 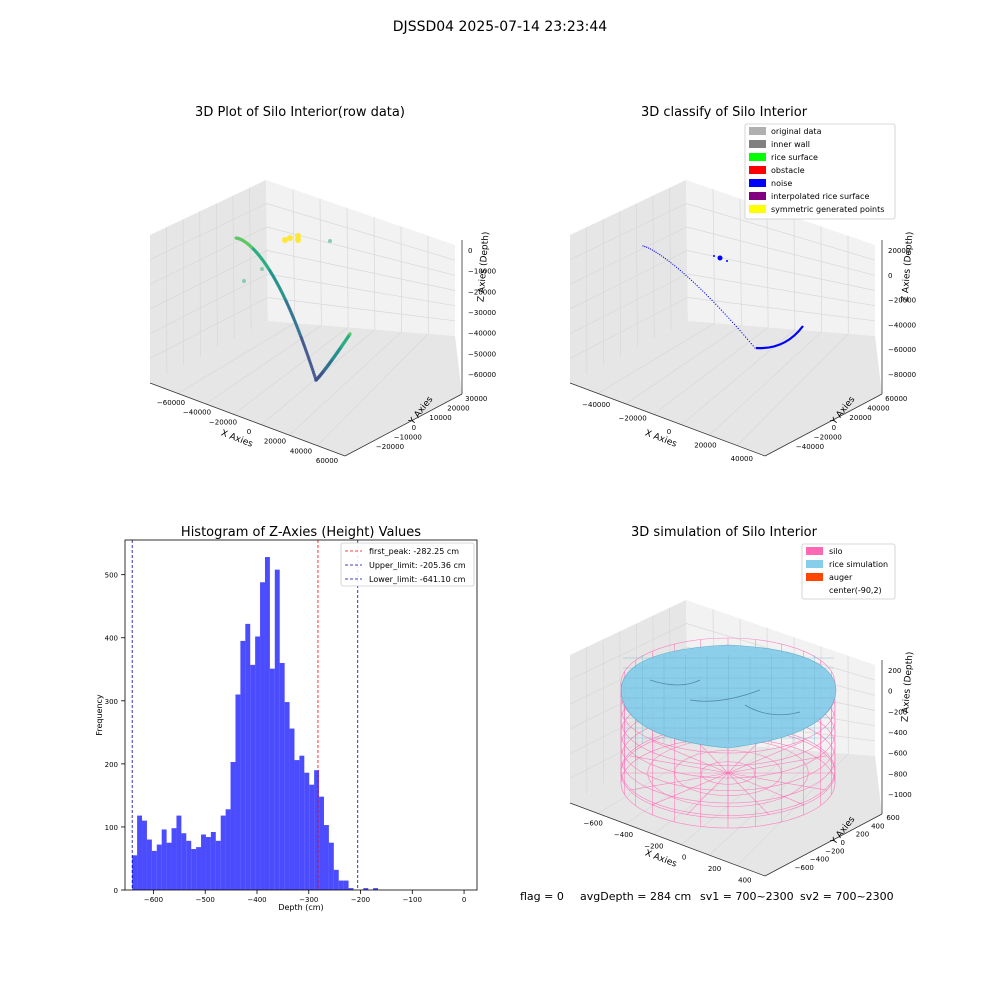 I want to click on classify-back-left-pane, so click(x=629, y=281).